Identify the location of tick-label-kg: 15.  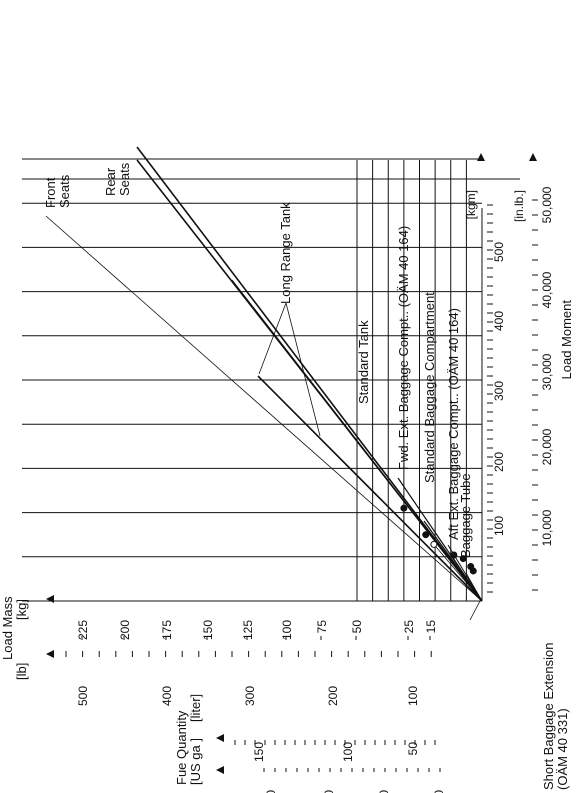
(431, 627).